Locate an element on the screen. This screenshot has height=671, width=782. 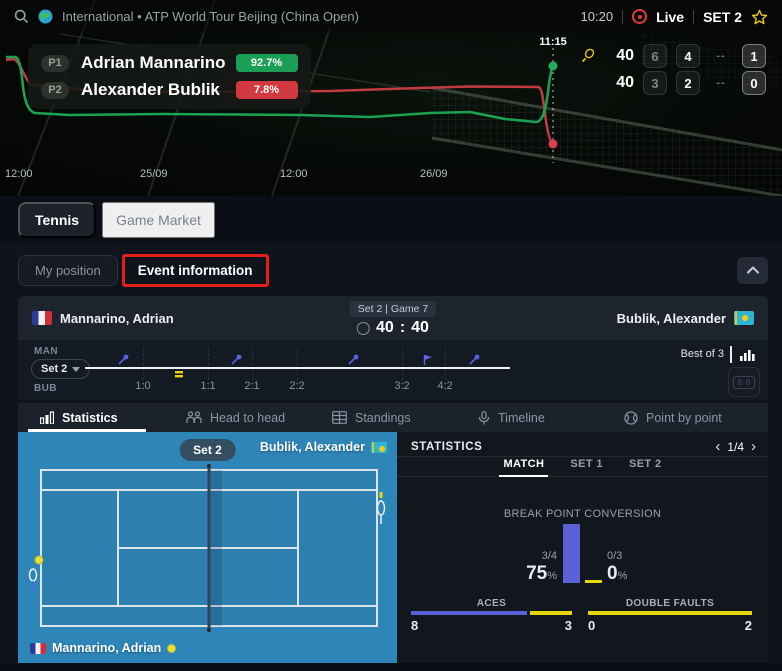
p1-set3-score: -- is located at coordinates (721, 56).